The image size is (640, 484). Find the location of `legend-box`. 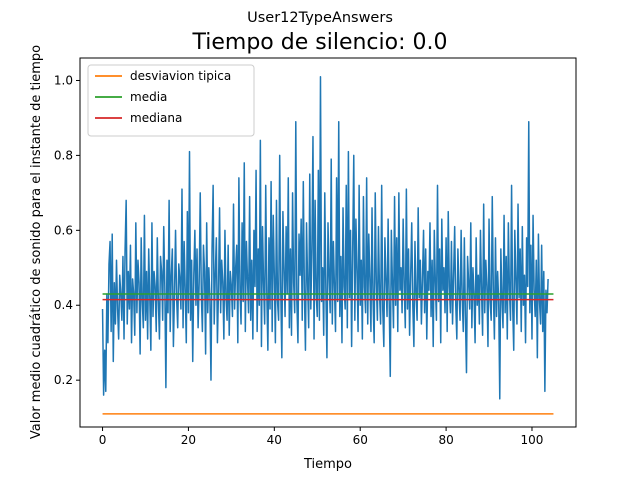

legend-box is located at coordinates (171, 100).